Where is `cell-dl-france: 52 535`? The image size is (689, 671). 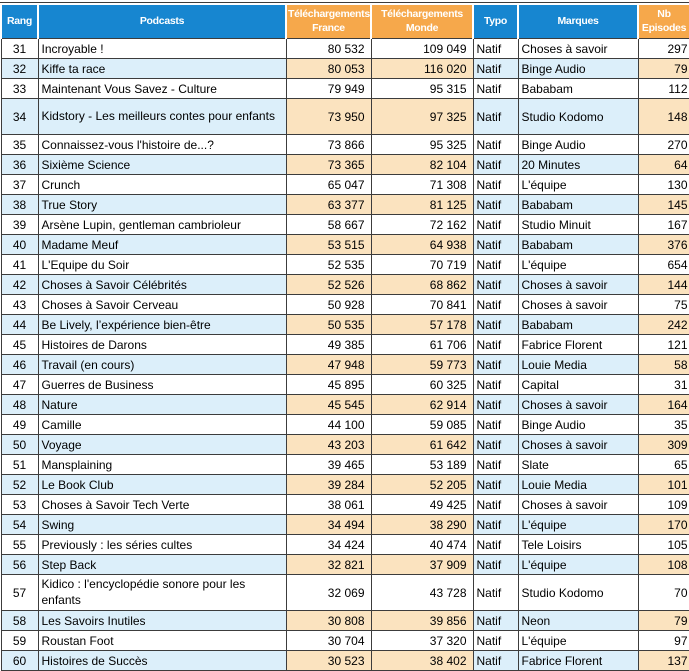
cell-dl-france: 52 535 is located at coordinates (328, 264).